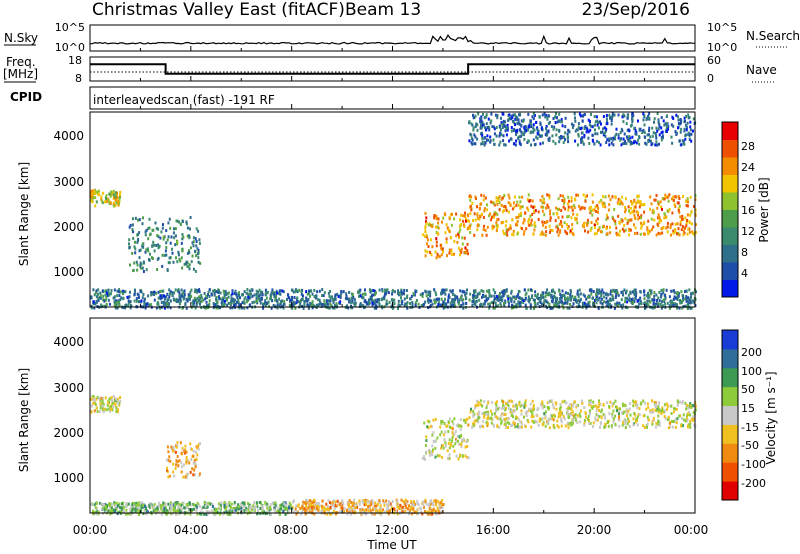  I want to click on power-colorbar-swatch, so click(730, 288).